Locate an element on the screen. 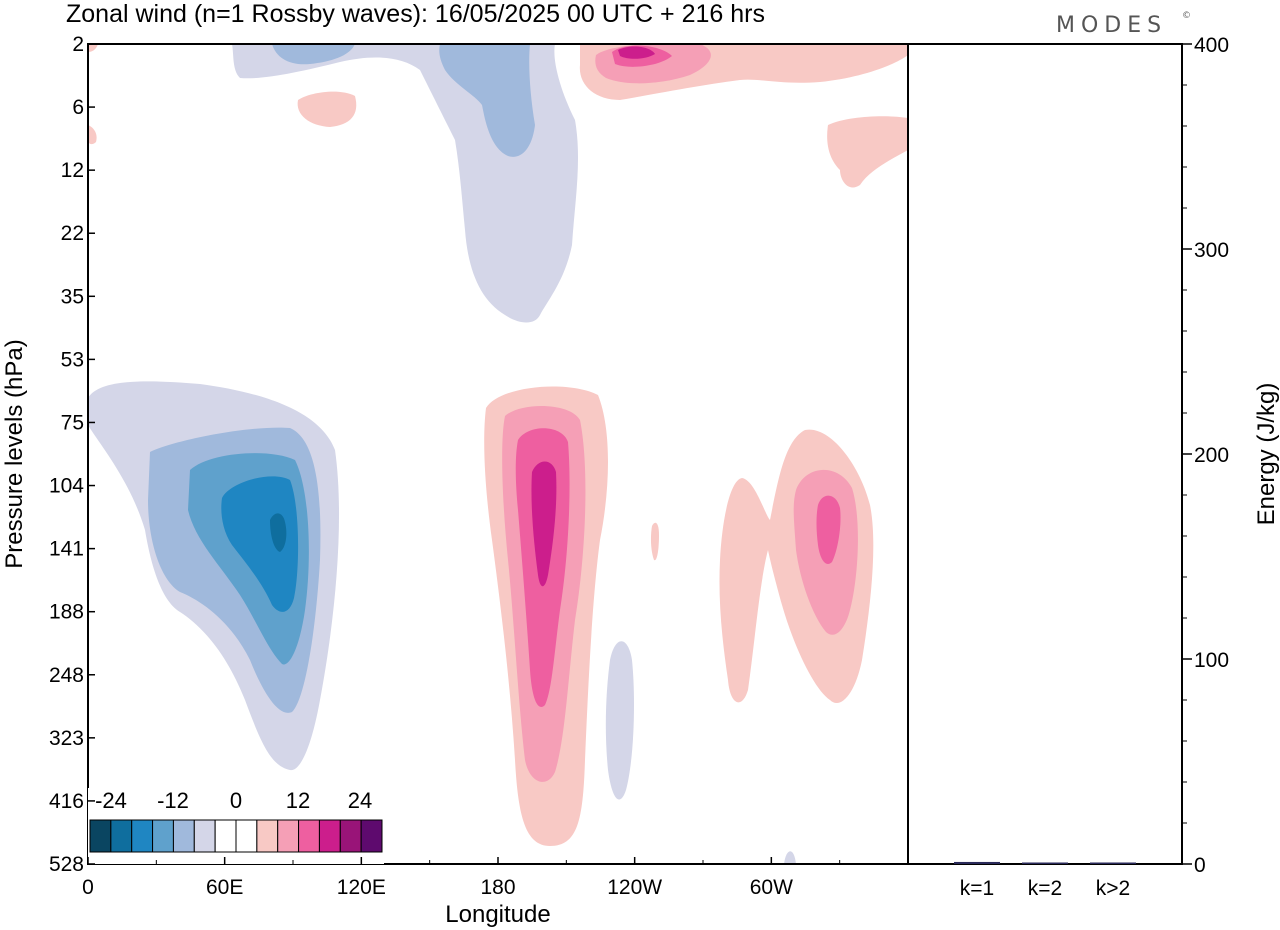 This screenshot has width=1280, height=930. energy-tick-label: 100 is located at coordinates (1211, 660).